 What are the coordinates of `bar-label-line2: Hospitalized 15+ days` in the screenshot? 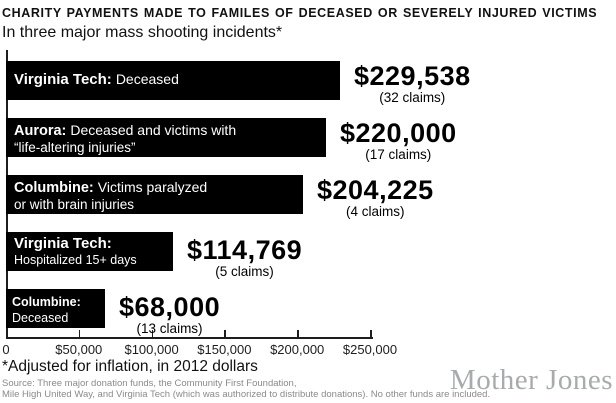 It's located at (75, 260).